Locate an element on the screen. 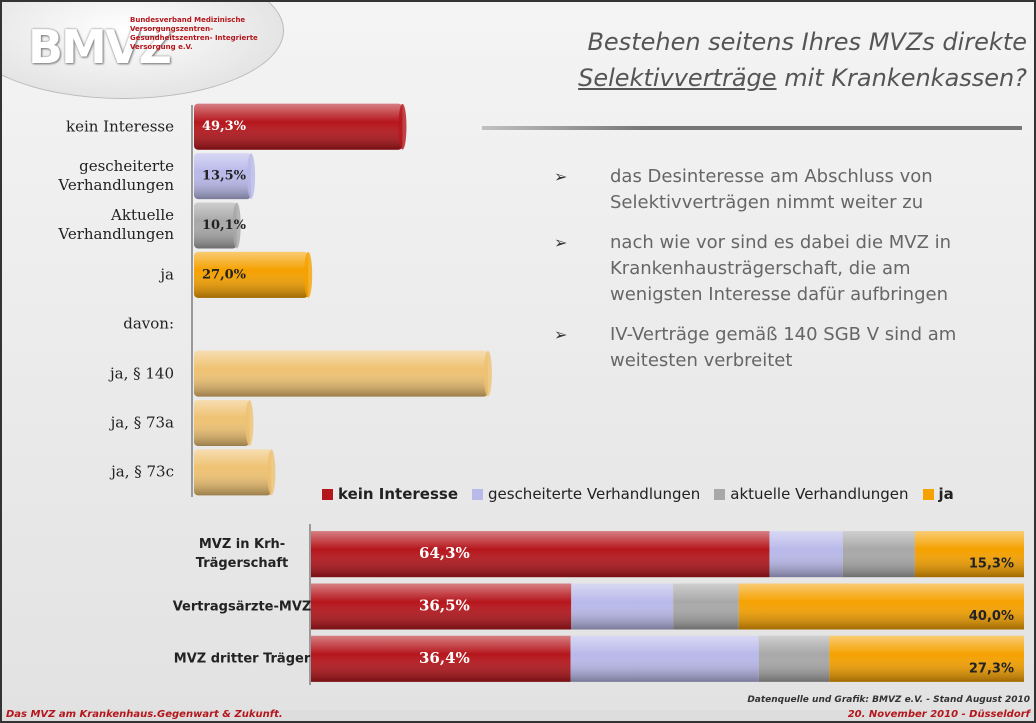 The height and width of the screenshot is (723, 1036). value-label: 27,0% is located at coordinates (224, 274).